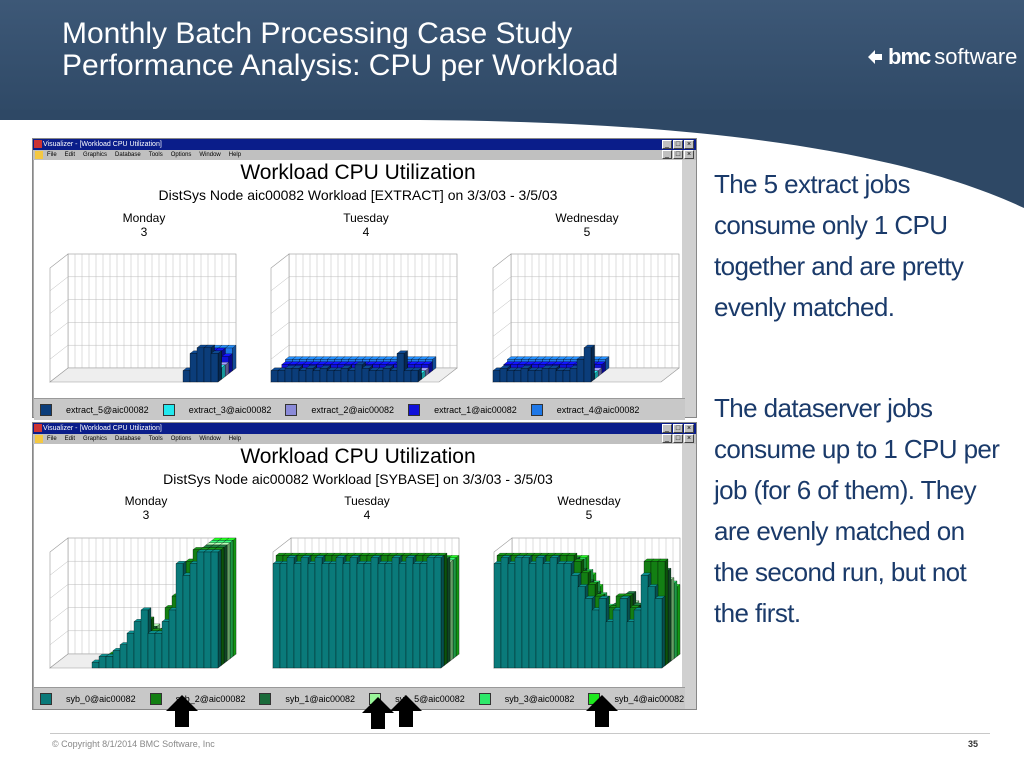 The image size is (1024, 768). I want to click on copyright: © Copyright 8/1/2014 BMC Software, Inc, so click(133, 744).